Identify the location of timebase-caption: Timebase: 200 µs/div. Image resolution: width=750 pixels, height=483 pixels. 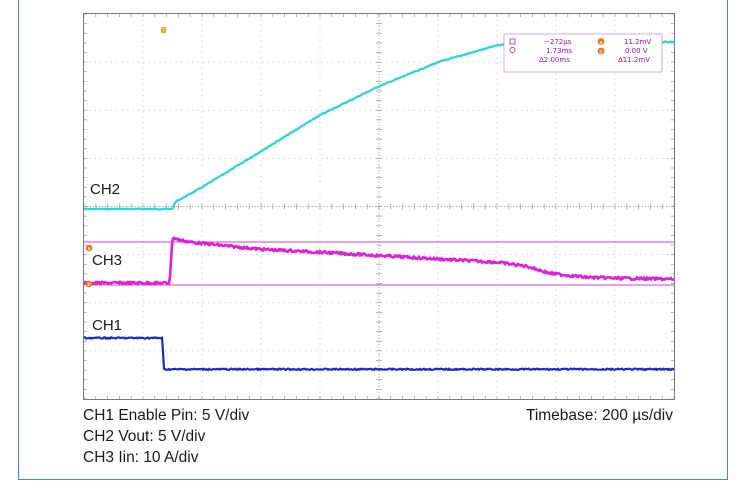
(599, 415).